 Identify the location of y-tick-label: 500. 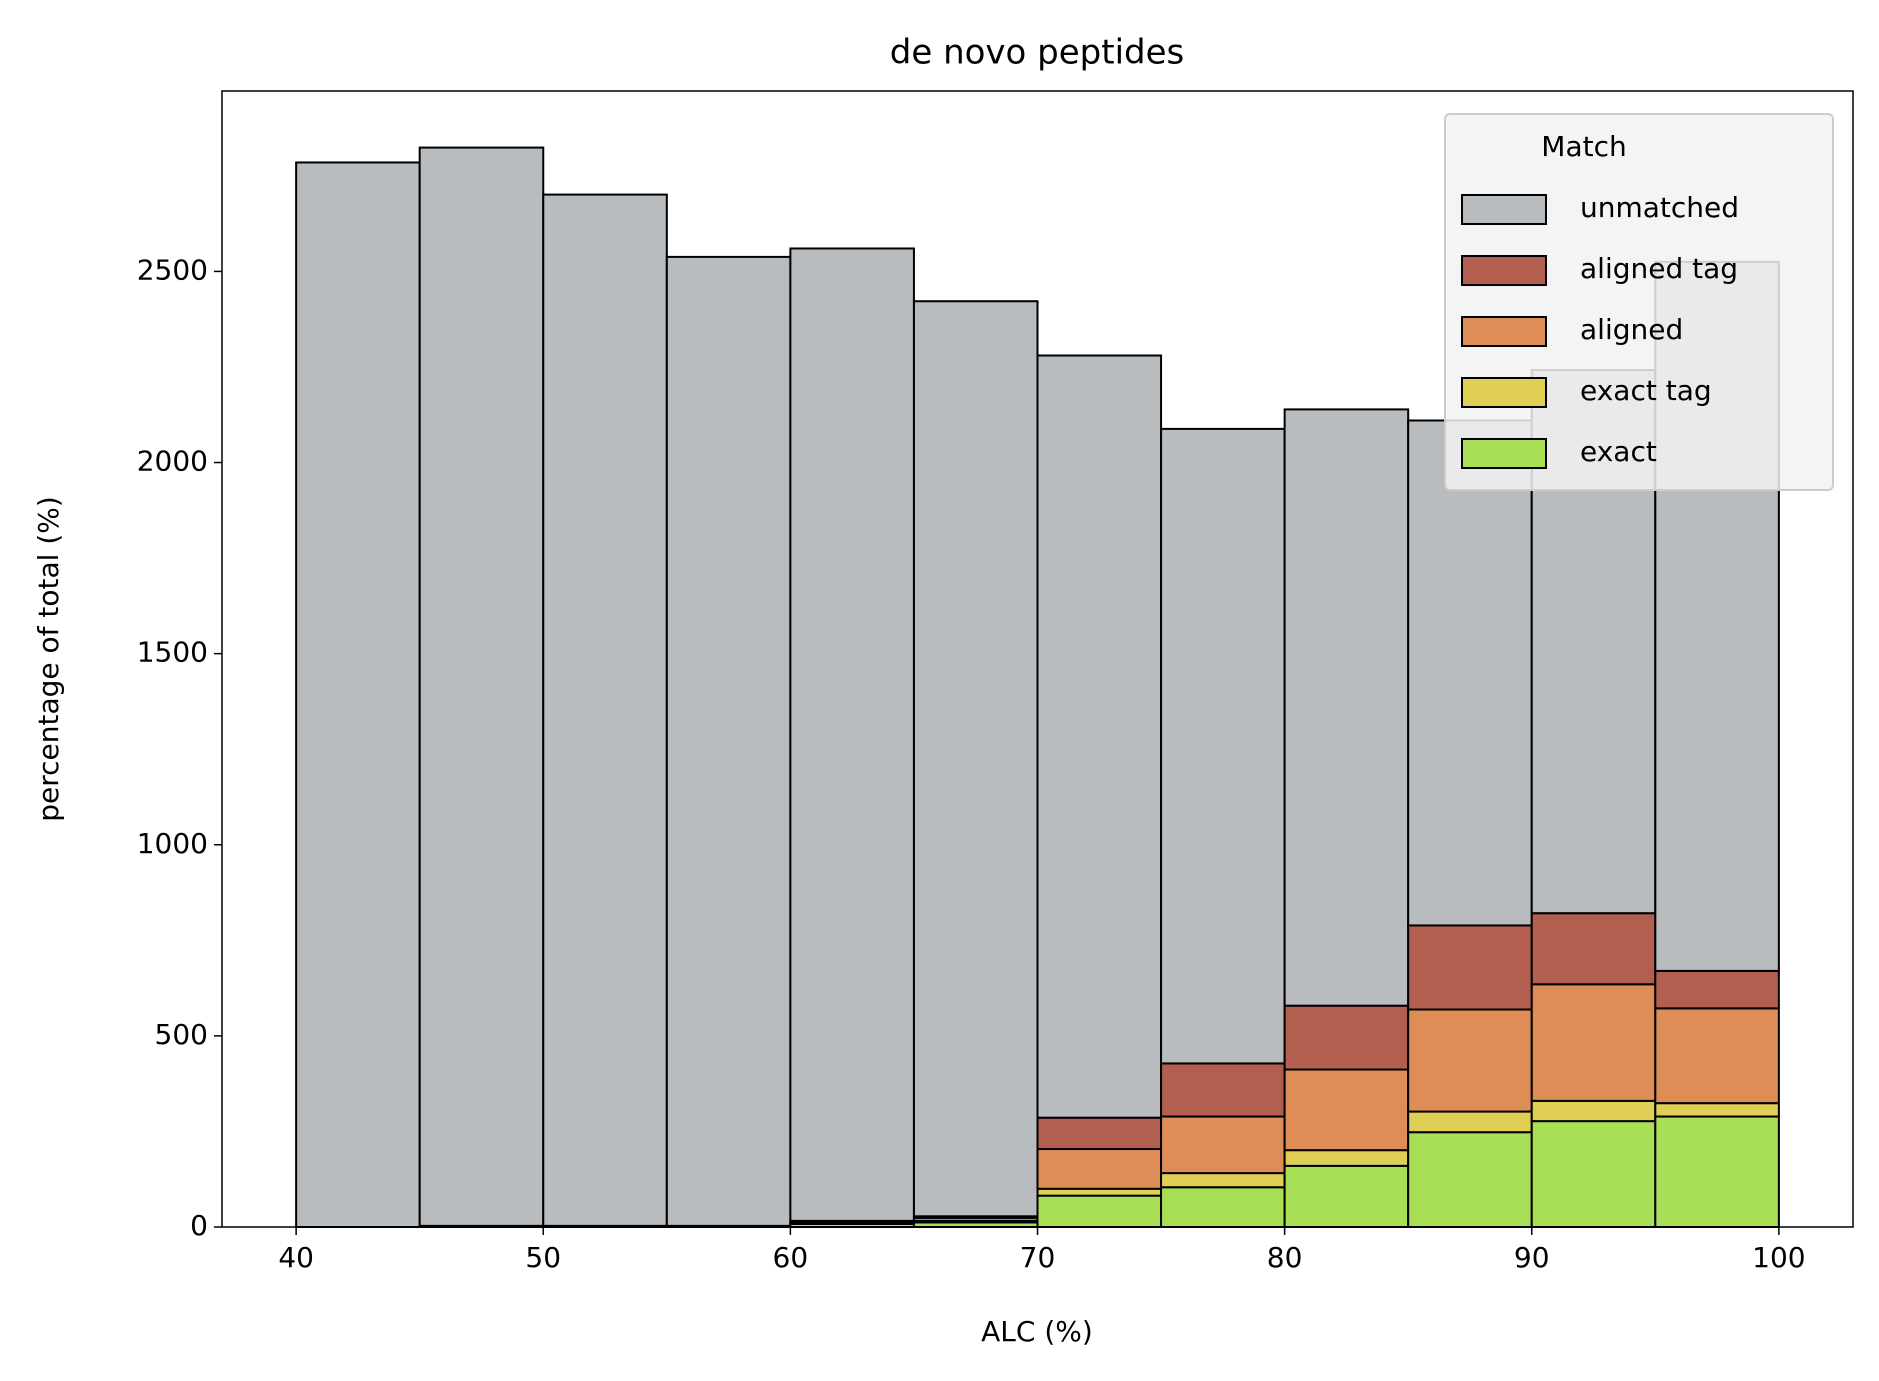
(181, 1034).